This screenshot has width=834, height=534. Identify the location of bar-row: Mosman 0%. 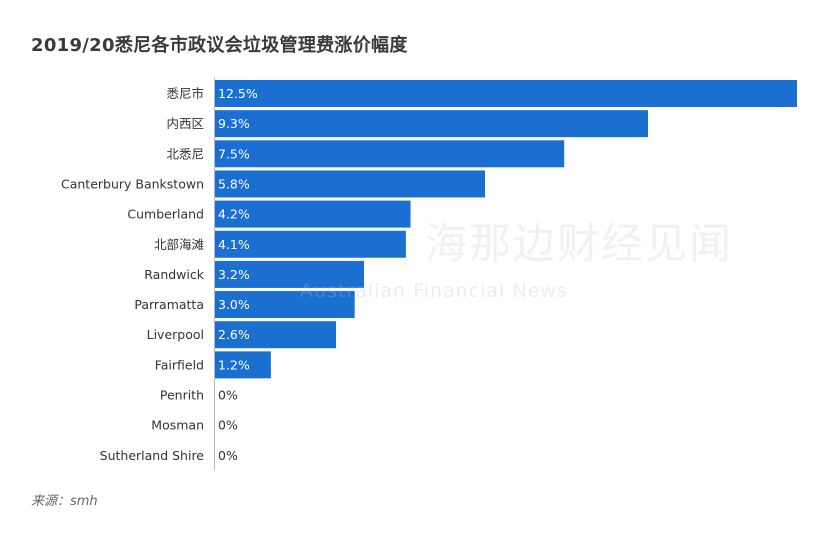
(194, 425).